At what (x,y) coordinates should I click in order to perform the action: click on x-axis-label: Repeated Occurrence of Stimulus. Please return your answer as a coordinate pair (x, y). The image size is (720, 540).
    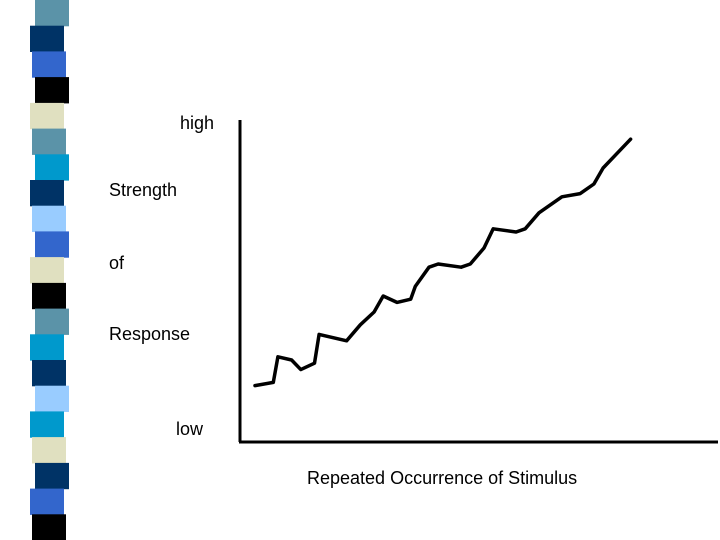
    Looking at the image, I should click on (442, 478).